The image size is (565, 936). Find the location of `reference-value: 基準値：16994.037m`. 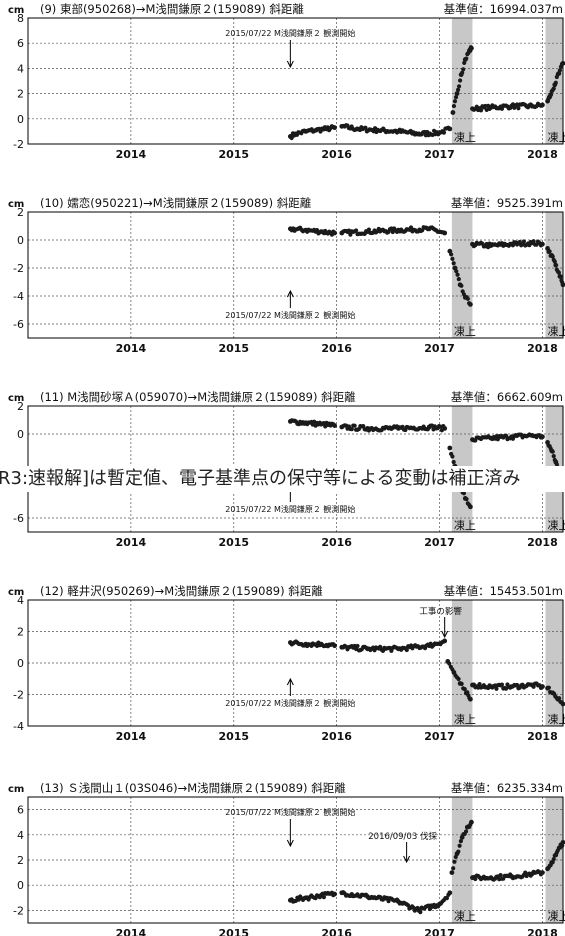

reference-value: 基準値：16994.037m is located at coordinates (503, 9).